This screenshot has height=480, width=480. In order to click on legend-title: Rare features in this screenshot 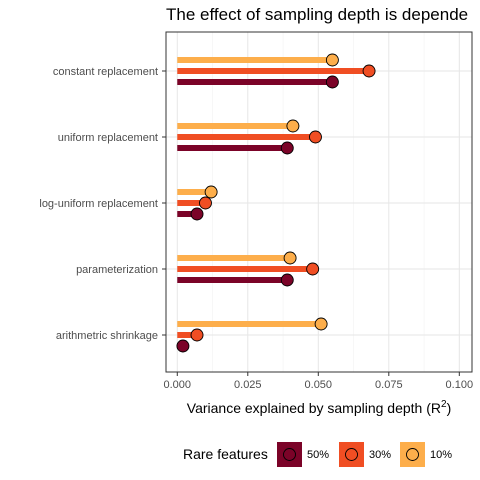, I will do `click(225, 454)`.